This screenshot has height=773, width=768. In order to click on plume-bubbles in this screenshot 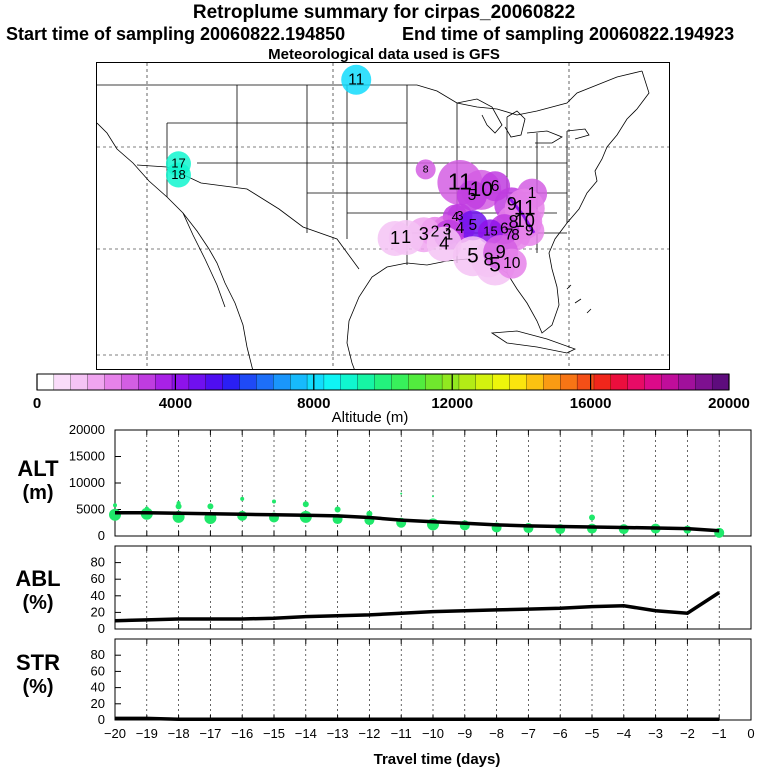, I will do `click(356, 175)`.